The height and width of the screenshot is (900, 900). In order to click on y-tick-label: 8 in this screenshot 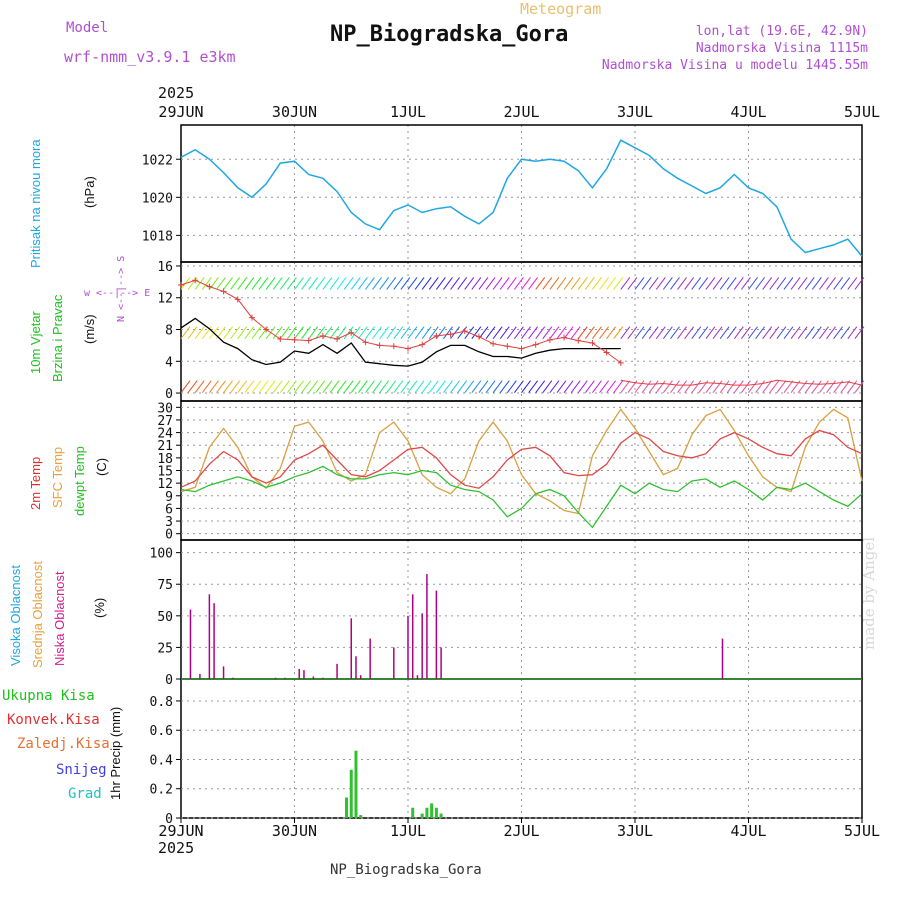, I will do `click(169, 331)`.